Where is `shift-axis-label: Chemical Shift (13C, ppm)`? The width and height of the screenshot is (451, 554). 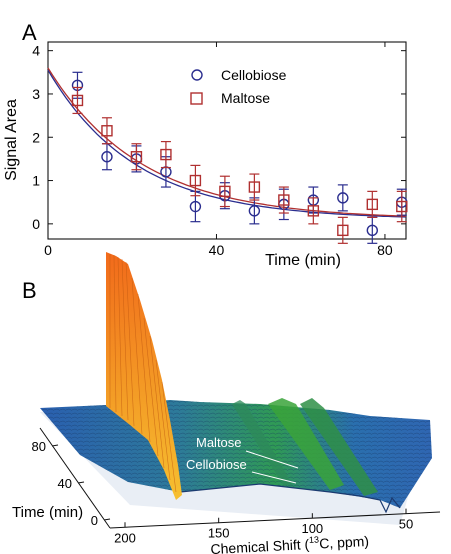 shift-axis-label: Chemical Shift (13C, ppm) is located at coordinates (289, 543).